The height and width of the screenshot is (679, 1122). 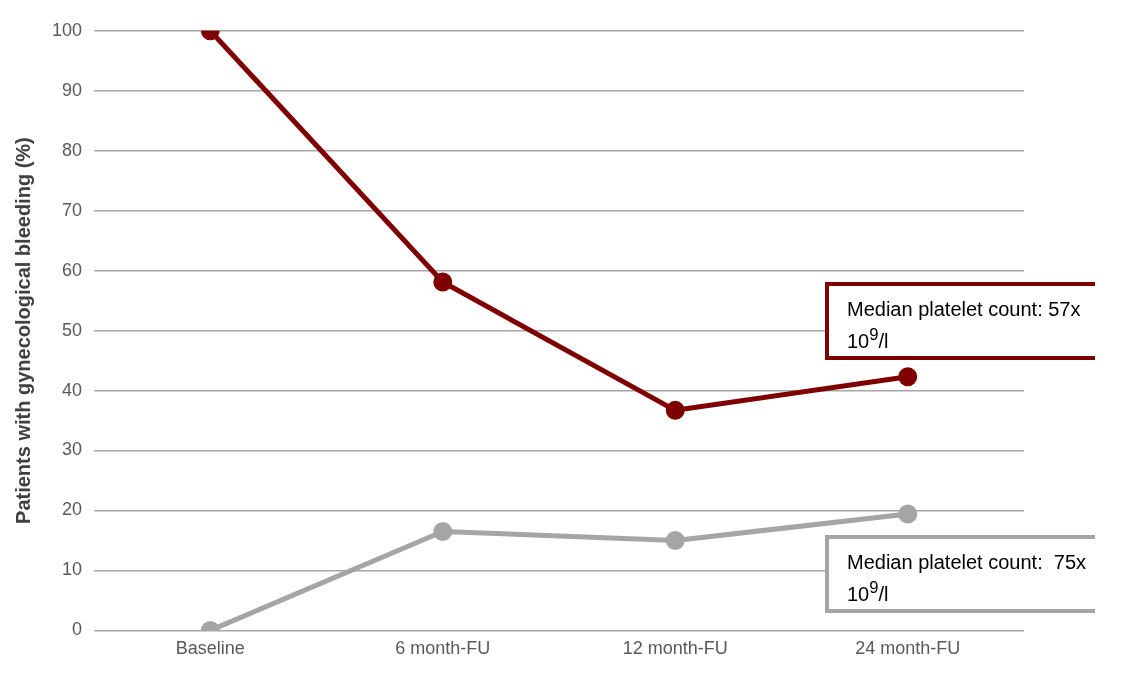 What do you see at coordinates (72, 149) in the screenshot?
I see `y-tick-label: 80` at bounding box center [72, 149].